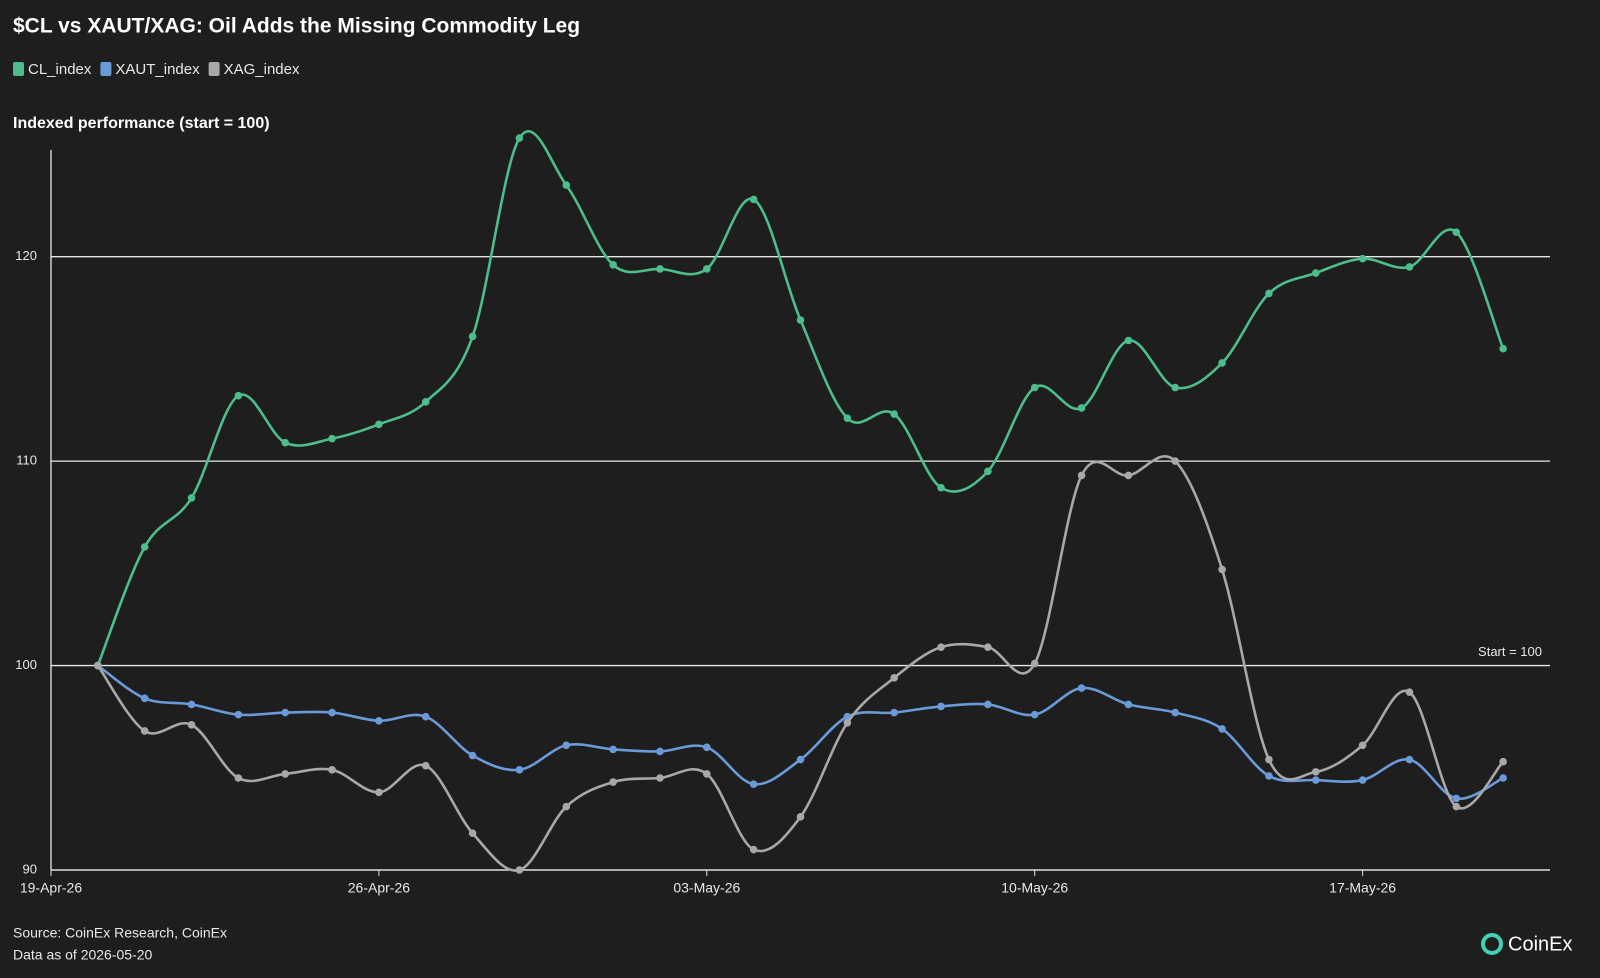 The image size is (1600, 978). What do you see at coordinates (26, 664) in the screenshot?
I see `y-tick-label: 100` at bounding box center [26, 664].